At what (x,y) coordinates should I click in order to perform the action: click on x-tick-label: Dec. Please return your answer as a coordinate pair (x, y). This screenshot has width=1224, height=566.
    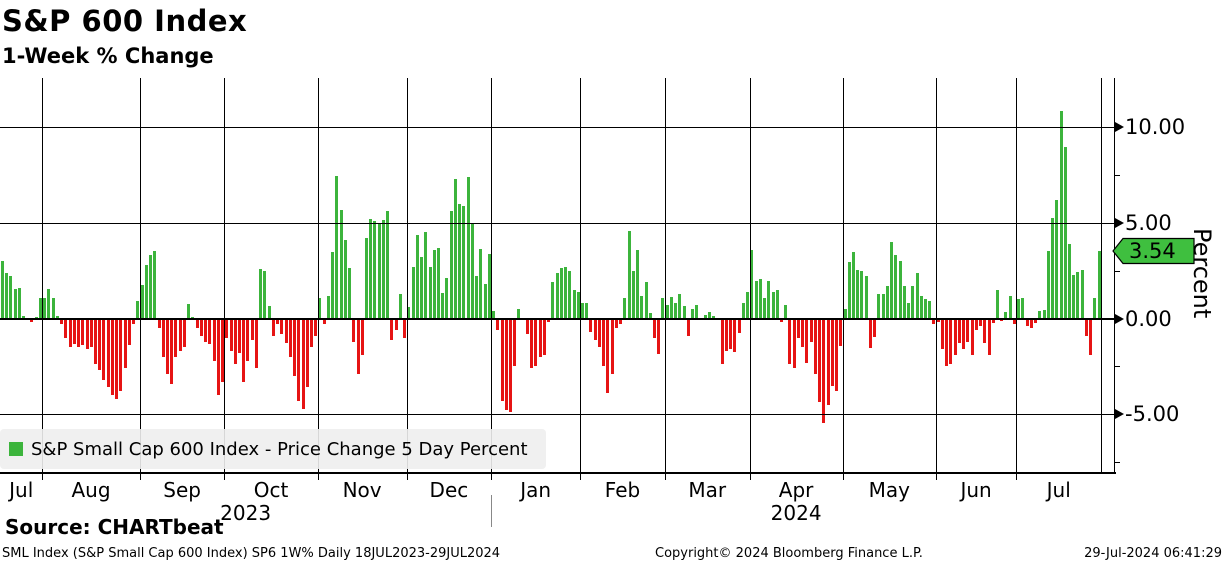
    Looking at the image, I should click on (449, 490).